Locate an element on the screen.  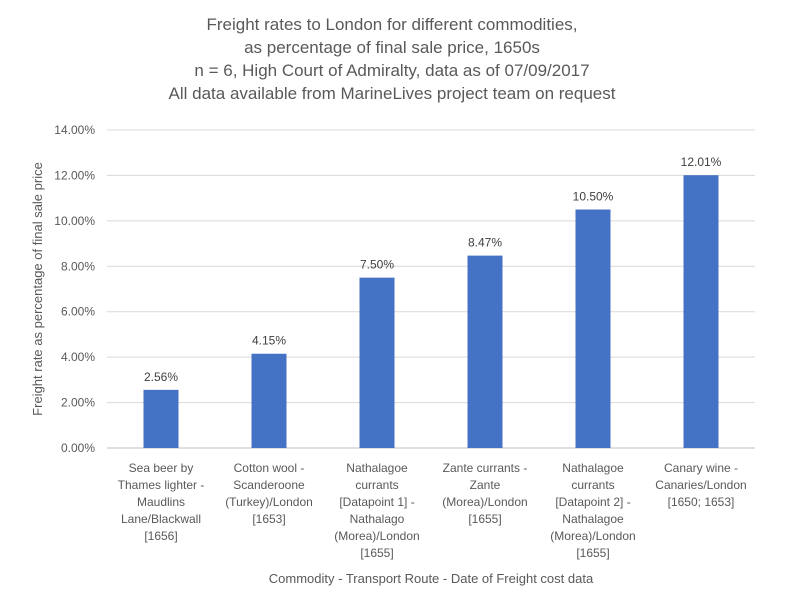
x-tick-label: Cotton wool - is located at coordinates (269, 468).